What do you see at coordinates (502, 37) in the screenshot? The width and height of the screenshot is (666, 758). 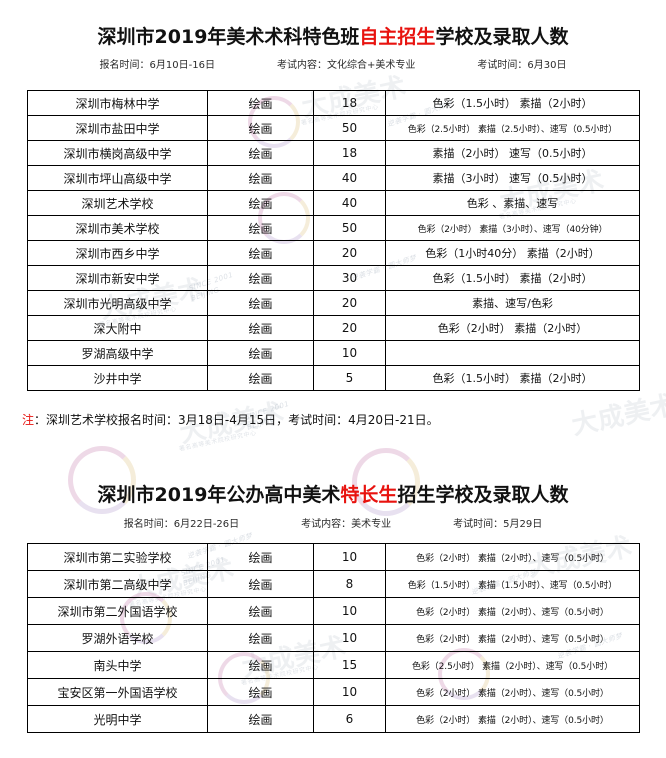 I see `title-suffix: 学校及录取人数` at bounding box center [502, 37].